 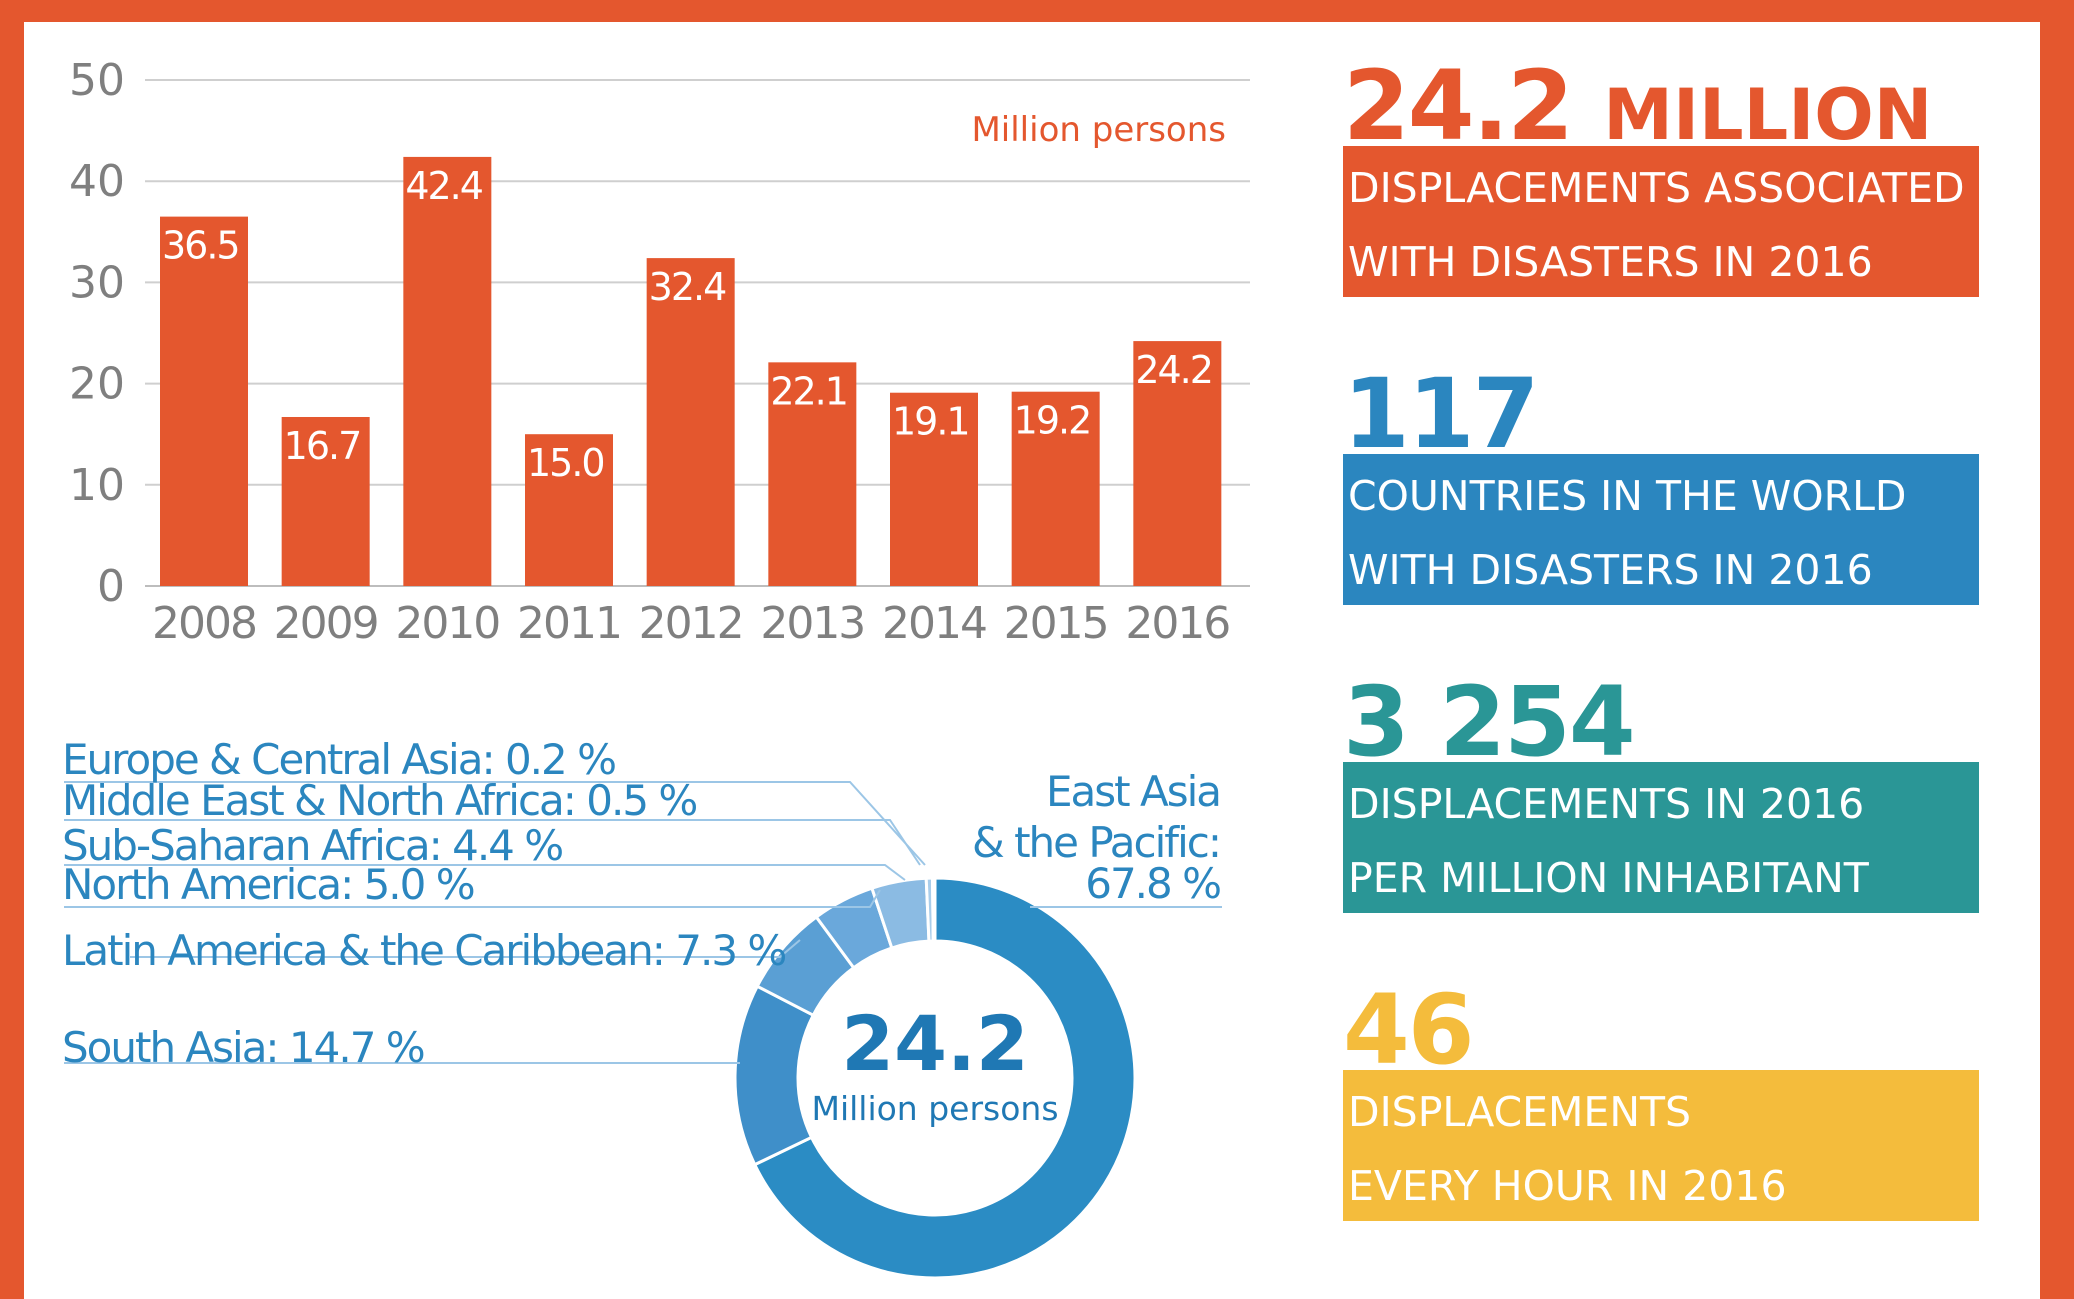 I want to click on x-tick-label: 2008, so click(x=204, y=623).